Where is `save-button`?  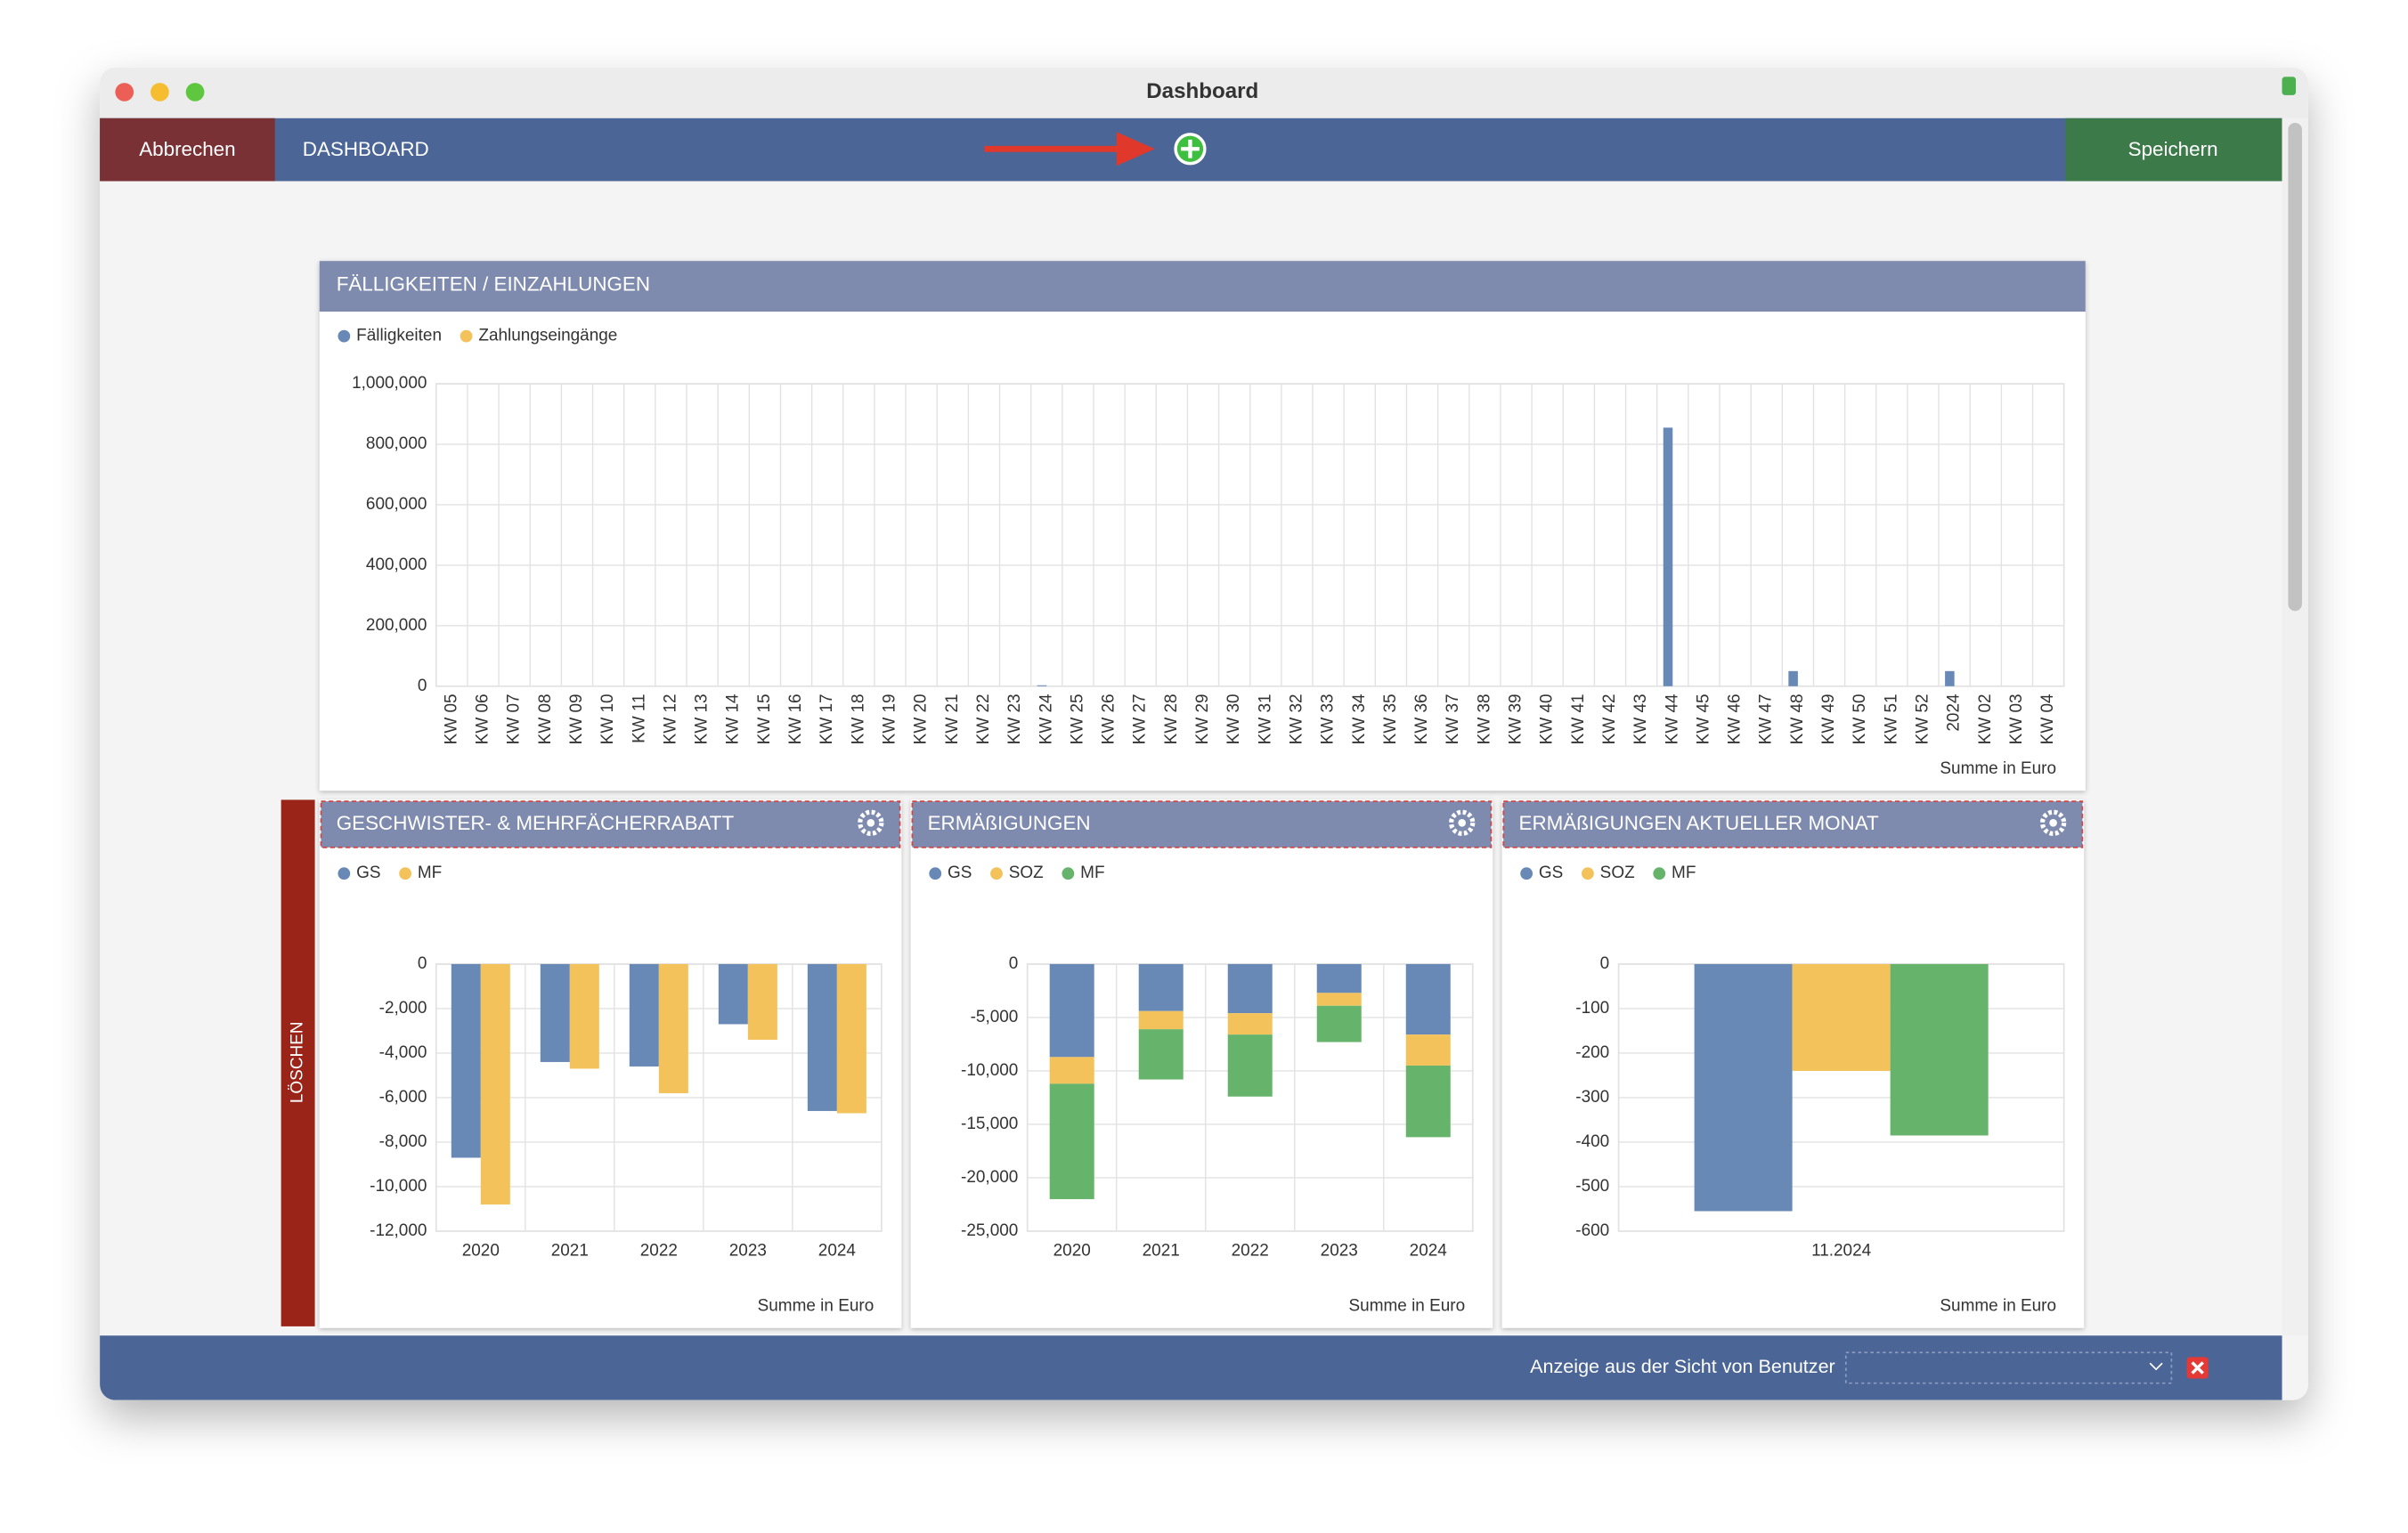
save-button is located at coordinates (2173, 150).